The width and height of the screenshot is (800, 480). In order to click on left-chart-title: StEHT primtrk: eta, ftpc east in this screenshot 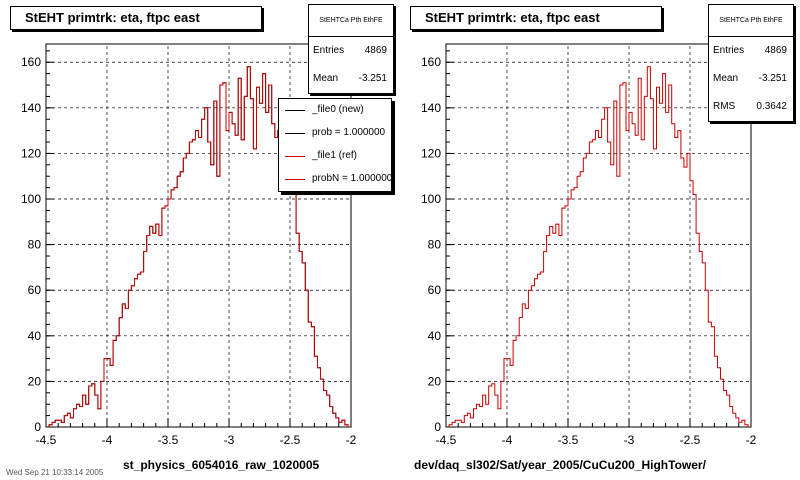, I will do `click(136, 18)`.